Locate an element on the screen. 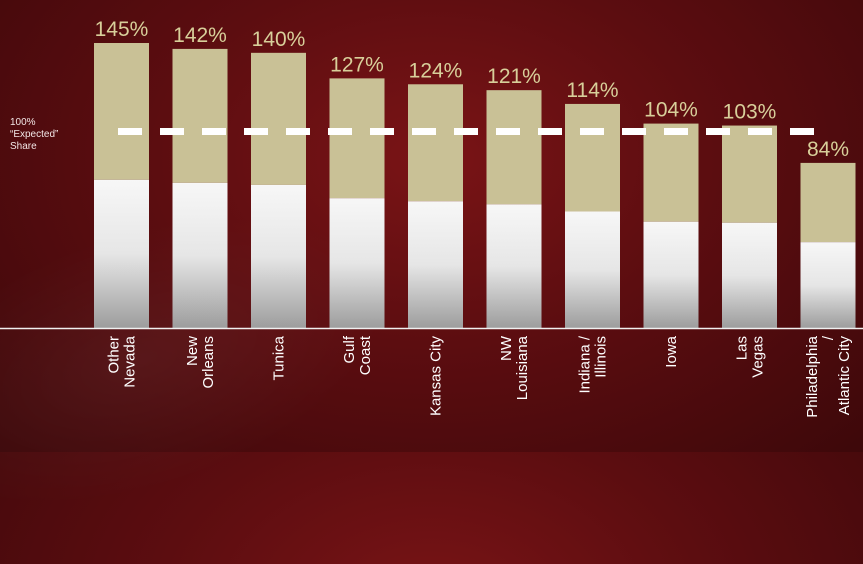 Image resolution: width=863 pixels, height=564 pixels. category-label-line: NW is located at coordinates (506, 348).